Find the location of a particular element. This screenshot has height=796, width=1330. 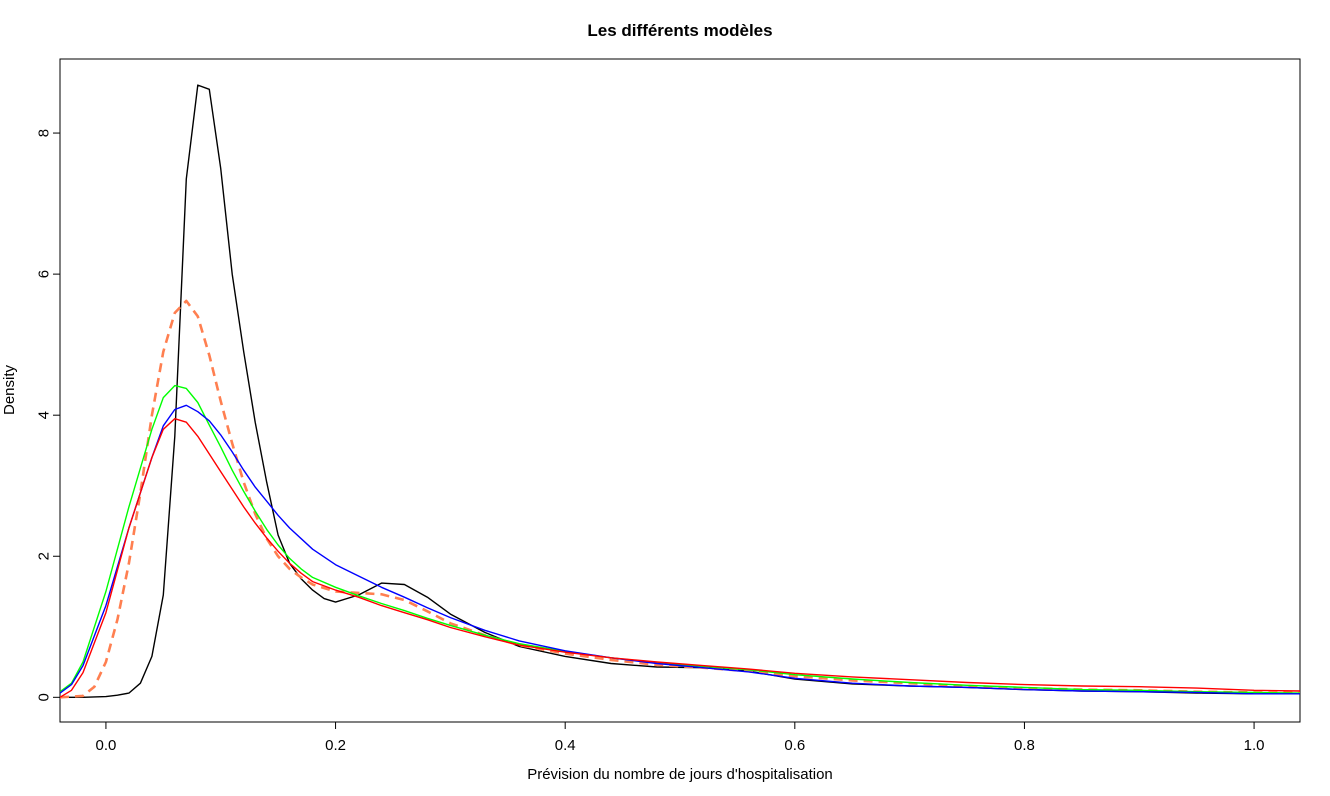

y-axis: 0 2 4 6 8 is located at coordinates (48, 415).